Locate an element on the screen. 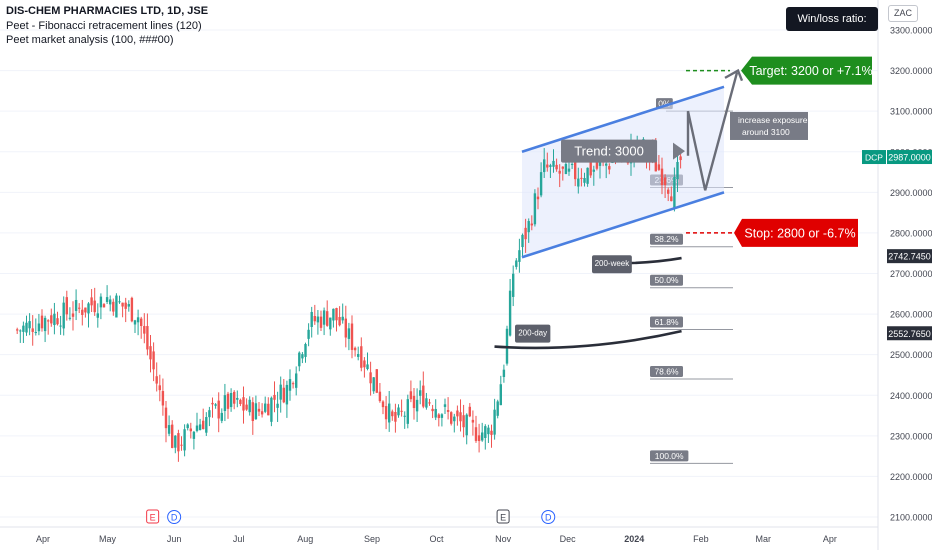  indicator-analysis-label: Peet market analysis (100, ###00) is located at coordinates (90, 40).